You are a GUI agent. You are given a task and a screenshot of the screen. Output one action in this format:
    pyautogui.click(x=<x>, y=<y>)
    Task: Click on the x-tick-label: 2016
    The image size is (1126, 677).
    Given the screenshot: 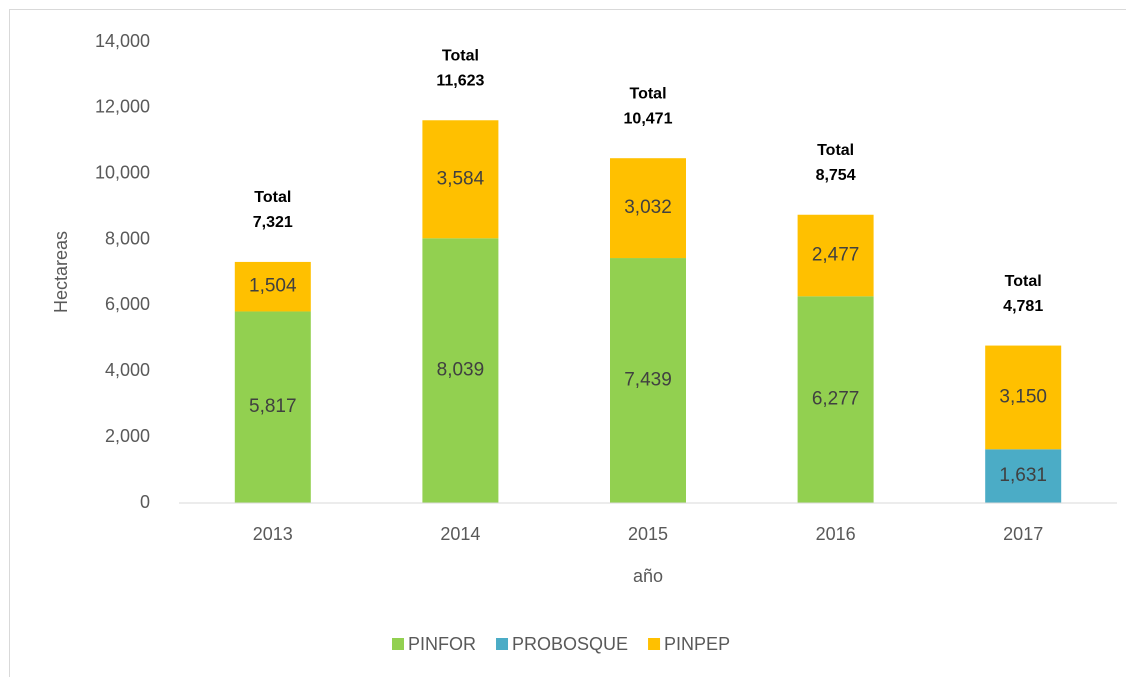 What is the action you would take?
    pyautogui.click(x=836, y=534)
    